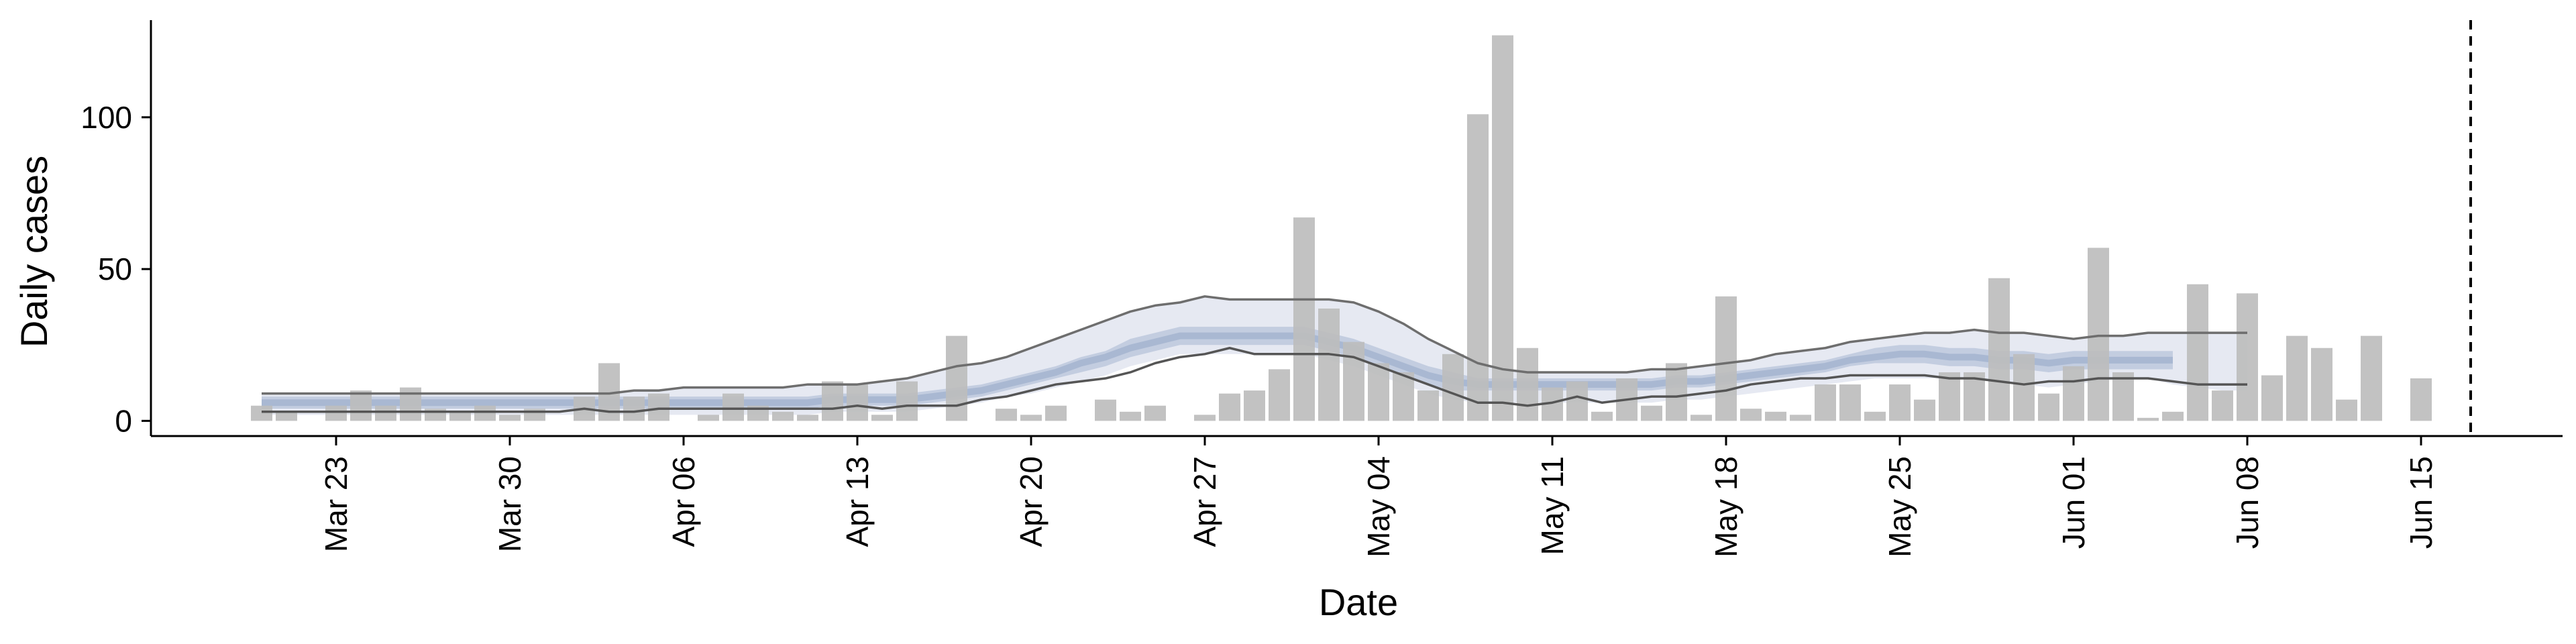  Describe the element at coordinates (857, 501) in the screenshot. I see `x-tick-label: Apr 13` at that location.